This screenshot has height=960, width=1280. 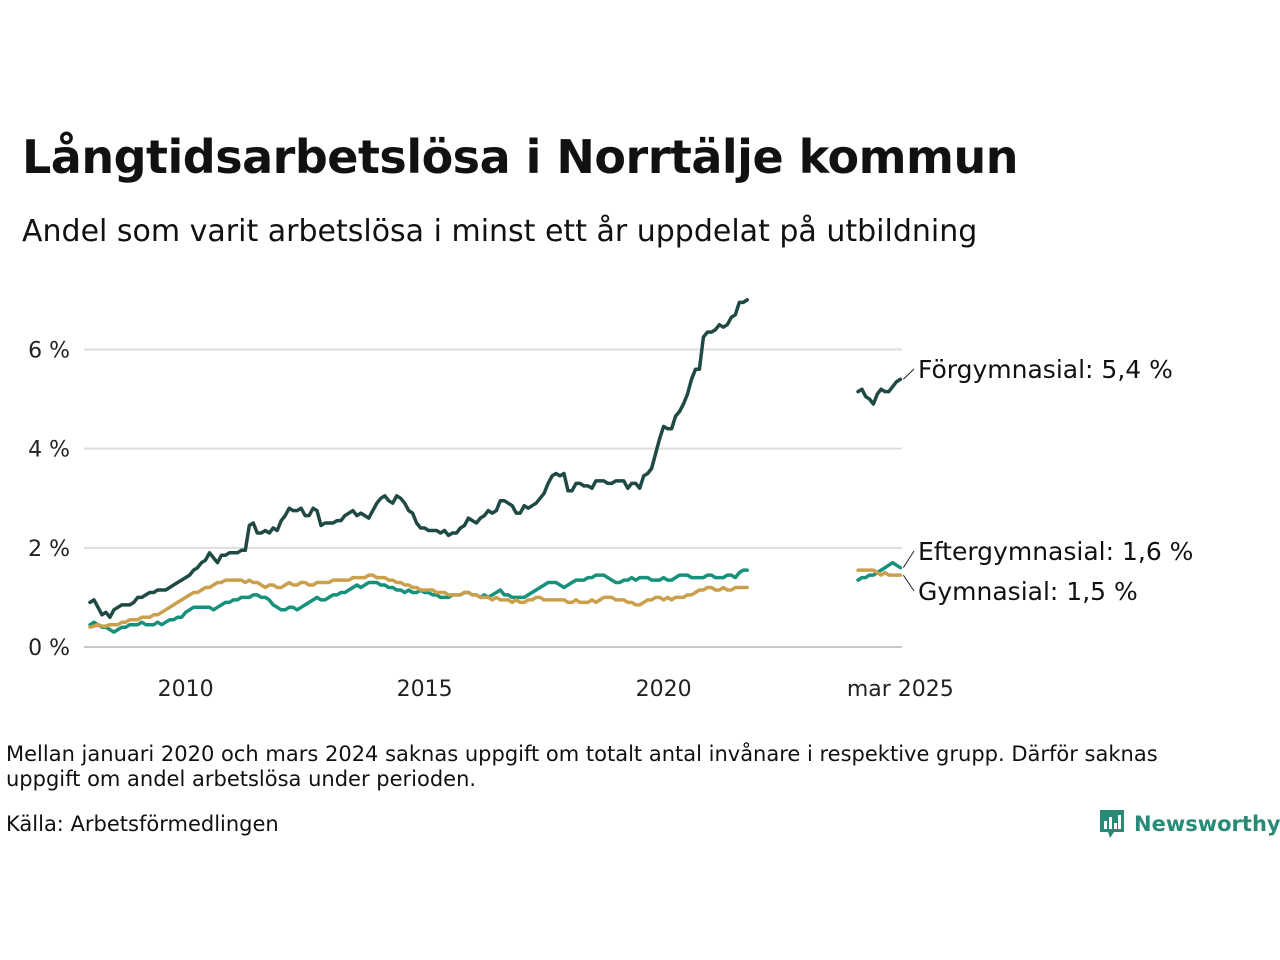 What do you see at coordinates (49, 450) in the screenshot?
I see `y-tick-label: 4 %` at bounding box center [49, 450].